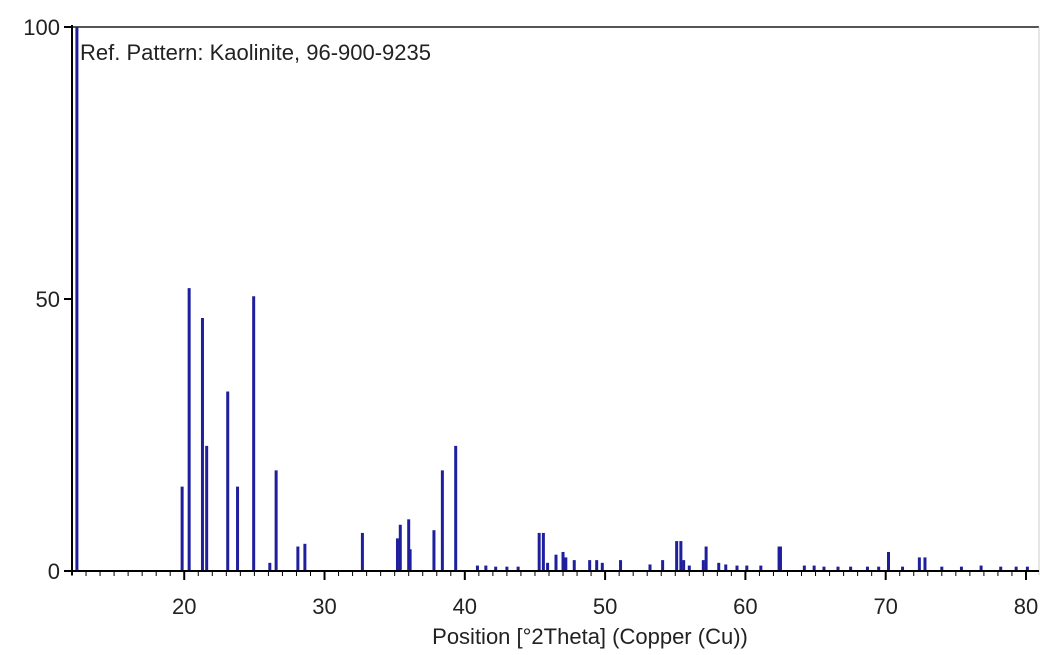  I want to click on y-tick-label: 0, so click(54, 571).